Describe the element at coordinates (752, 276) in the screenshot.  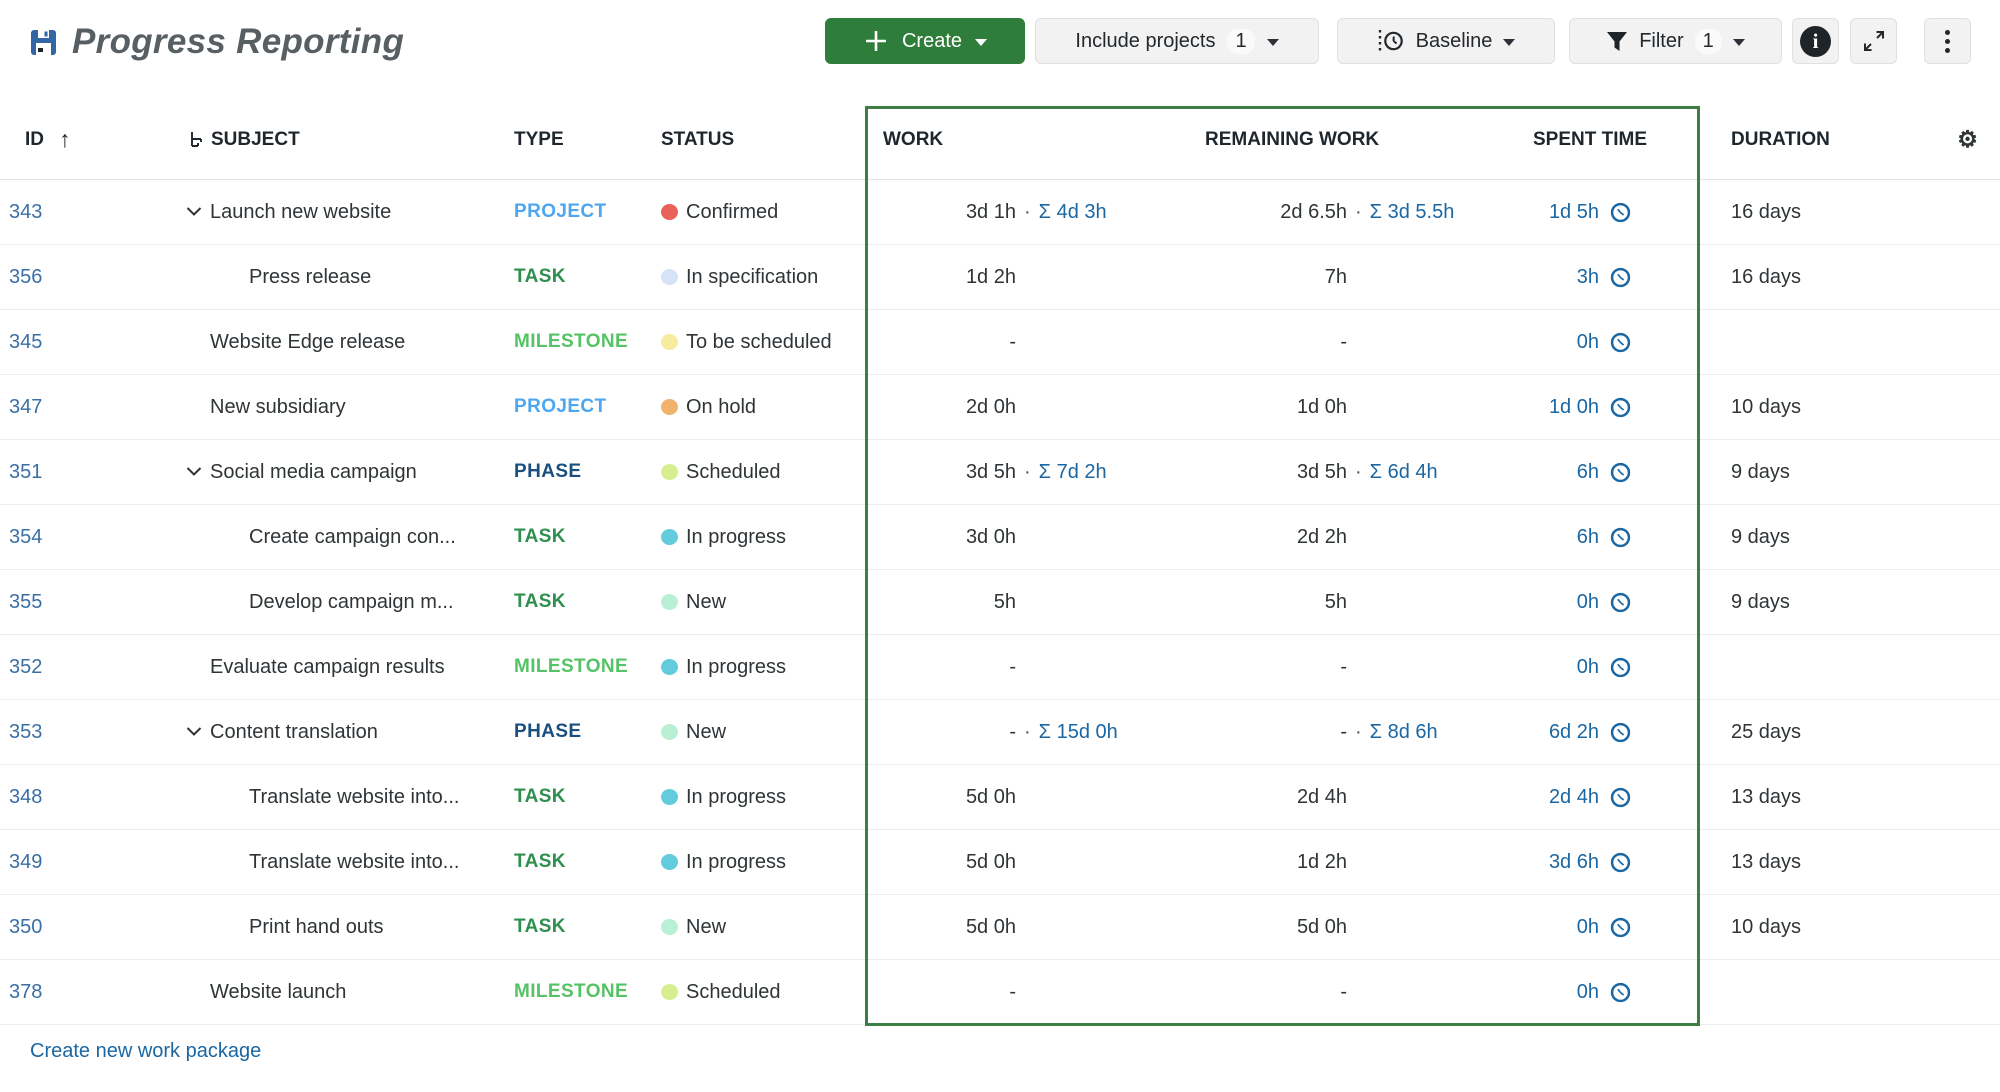
I see `status-label: In specification` at that location.